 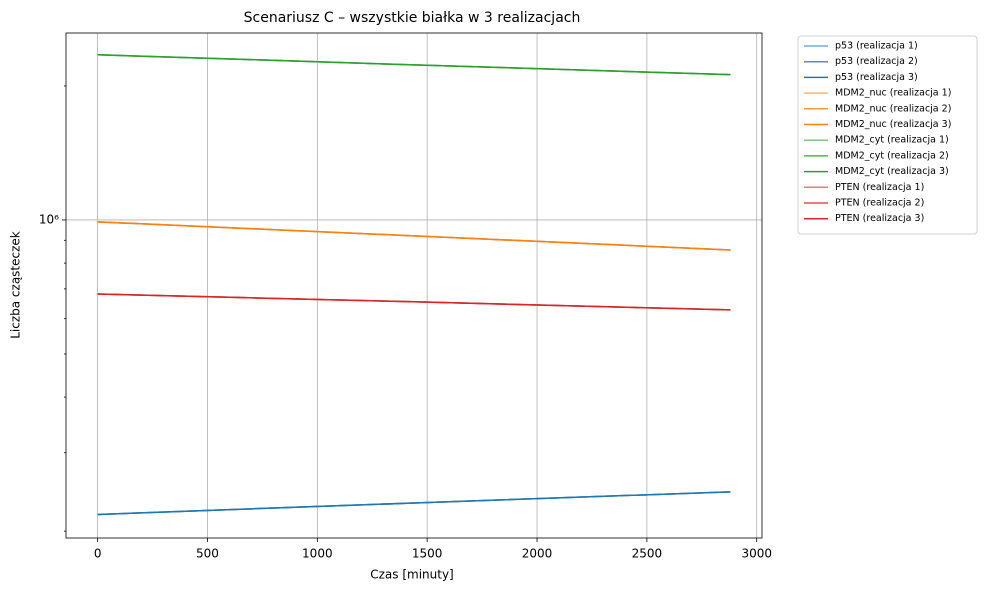 I want to click on legend-label: MDM2_nuc (realizacja 3), so click(x=893, y=124).